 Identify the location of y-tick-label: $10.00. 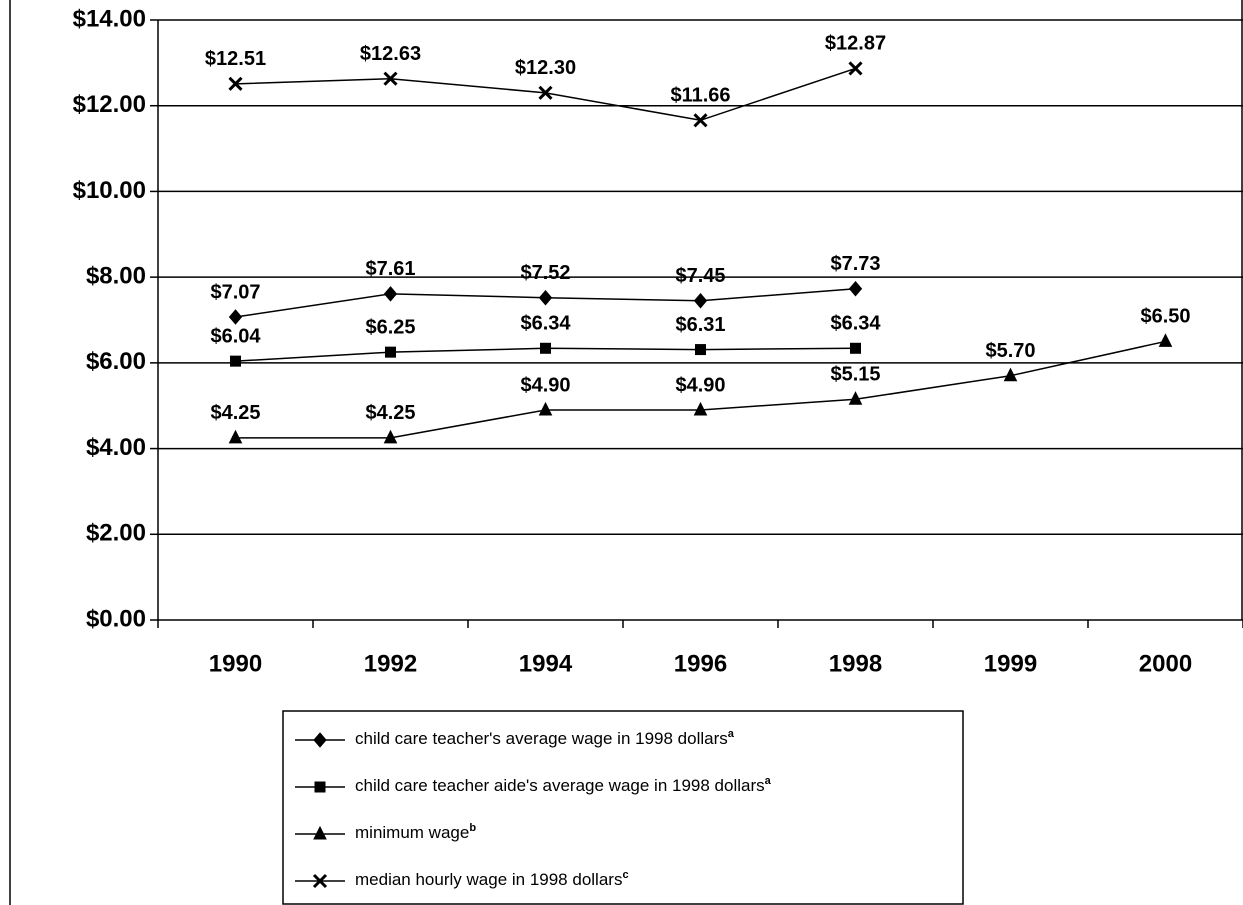
(109, 190).